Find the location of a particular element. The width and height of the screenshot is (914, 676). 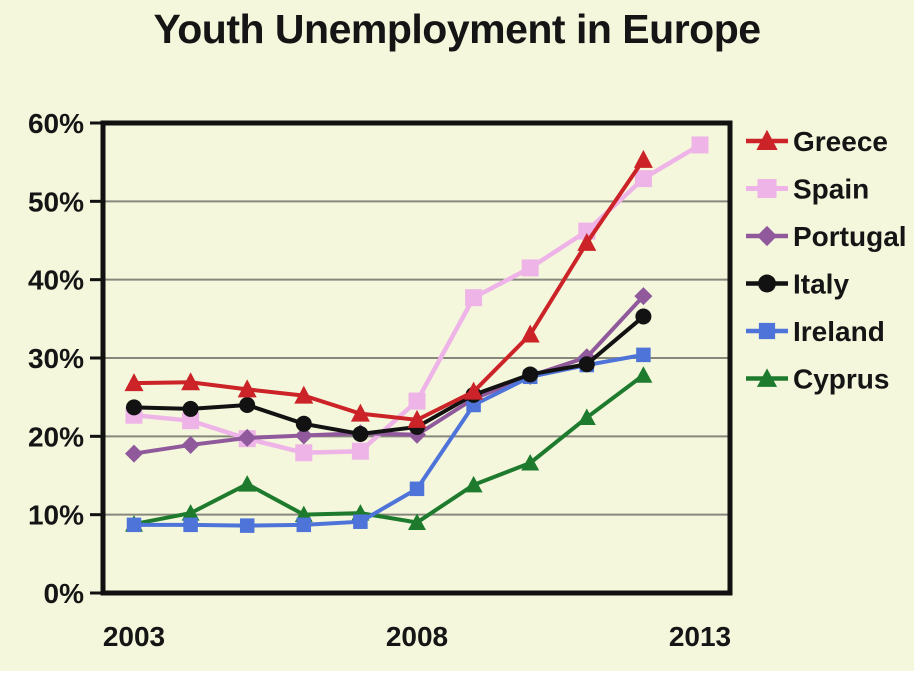

x-tick-label: 2013 is located at coordinates (700, 636).